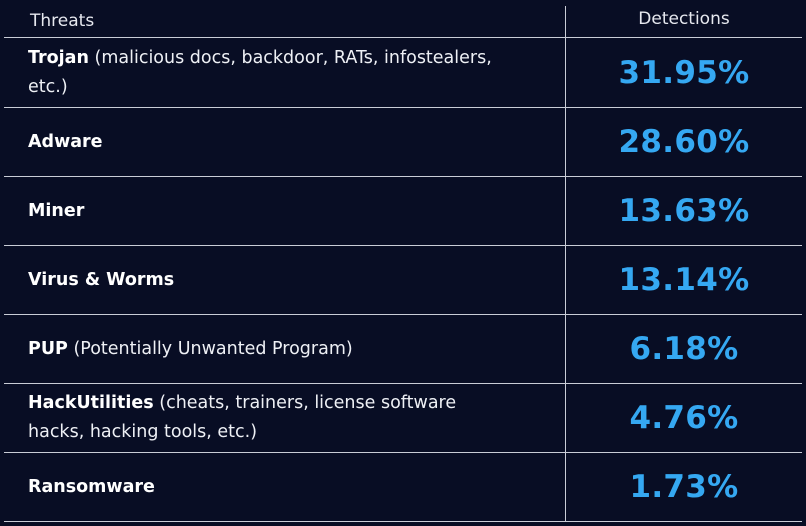  I want to click on table-row-ransomware: Ransomware 1.73%, so click(403, 487).